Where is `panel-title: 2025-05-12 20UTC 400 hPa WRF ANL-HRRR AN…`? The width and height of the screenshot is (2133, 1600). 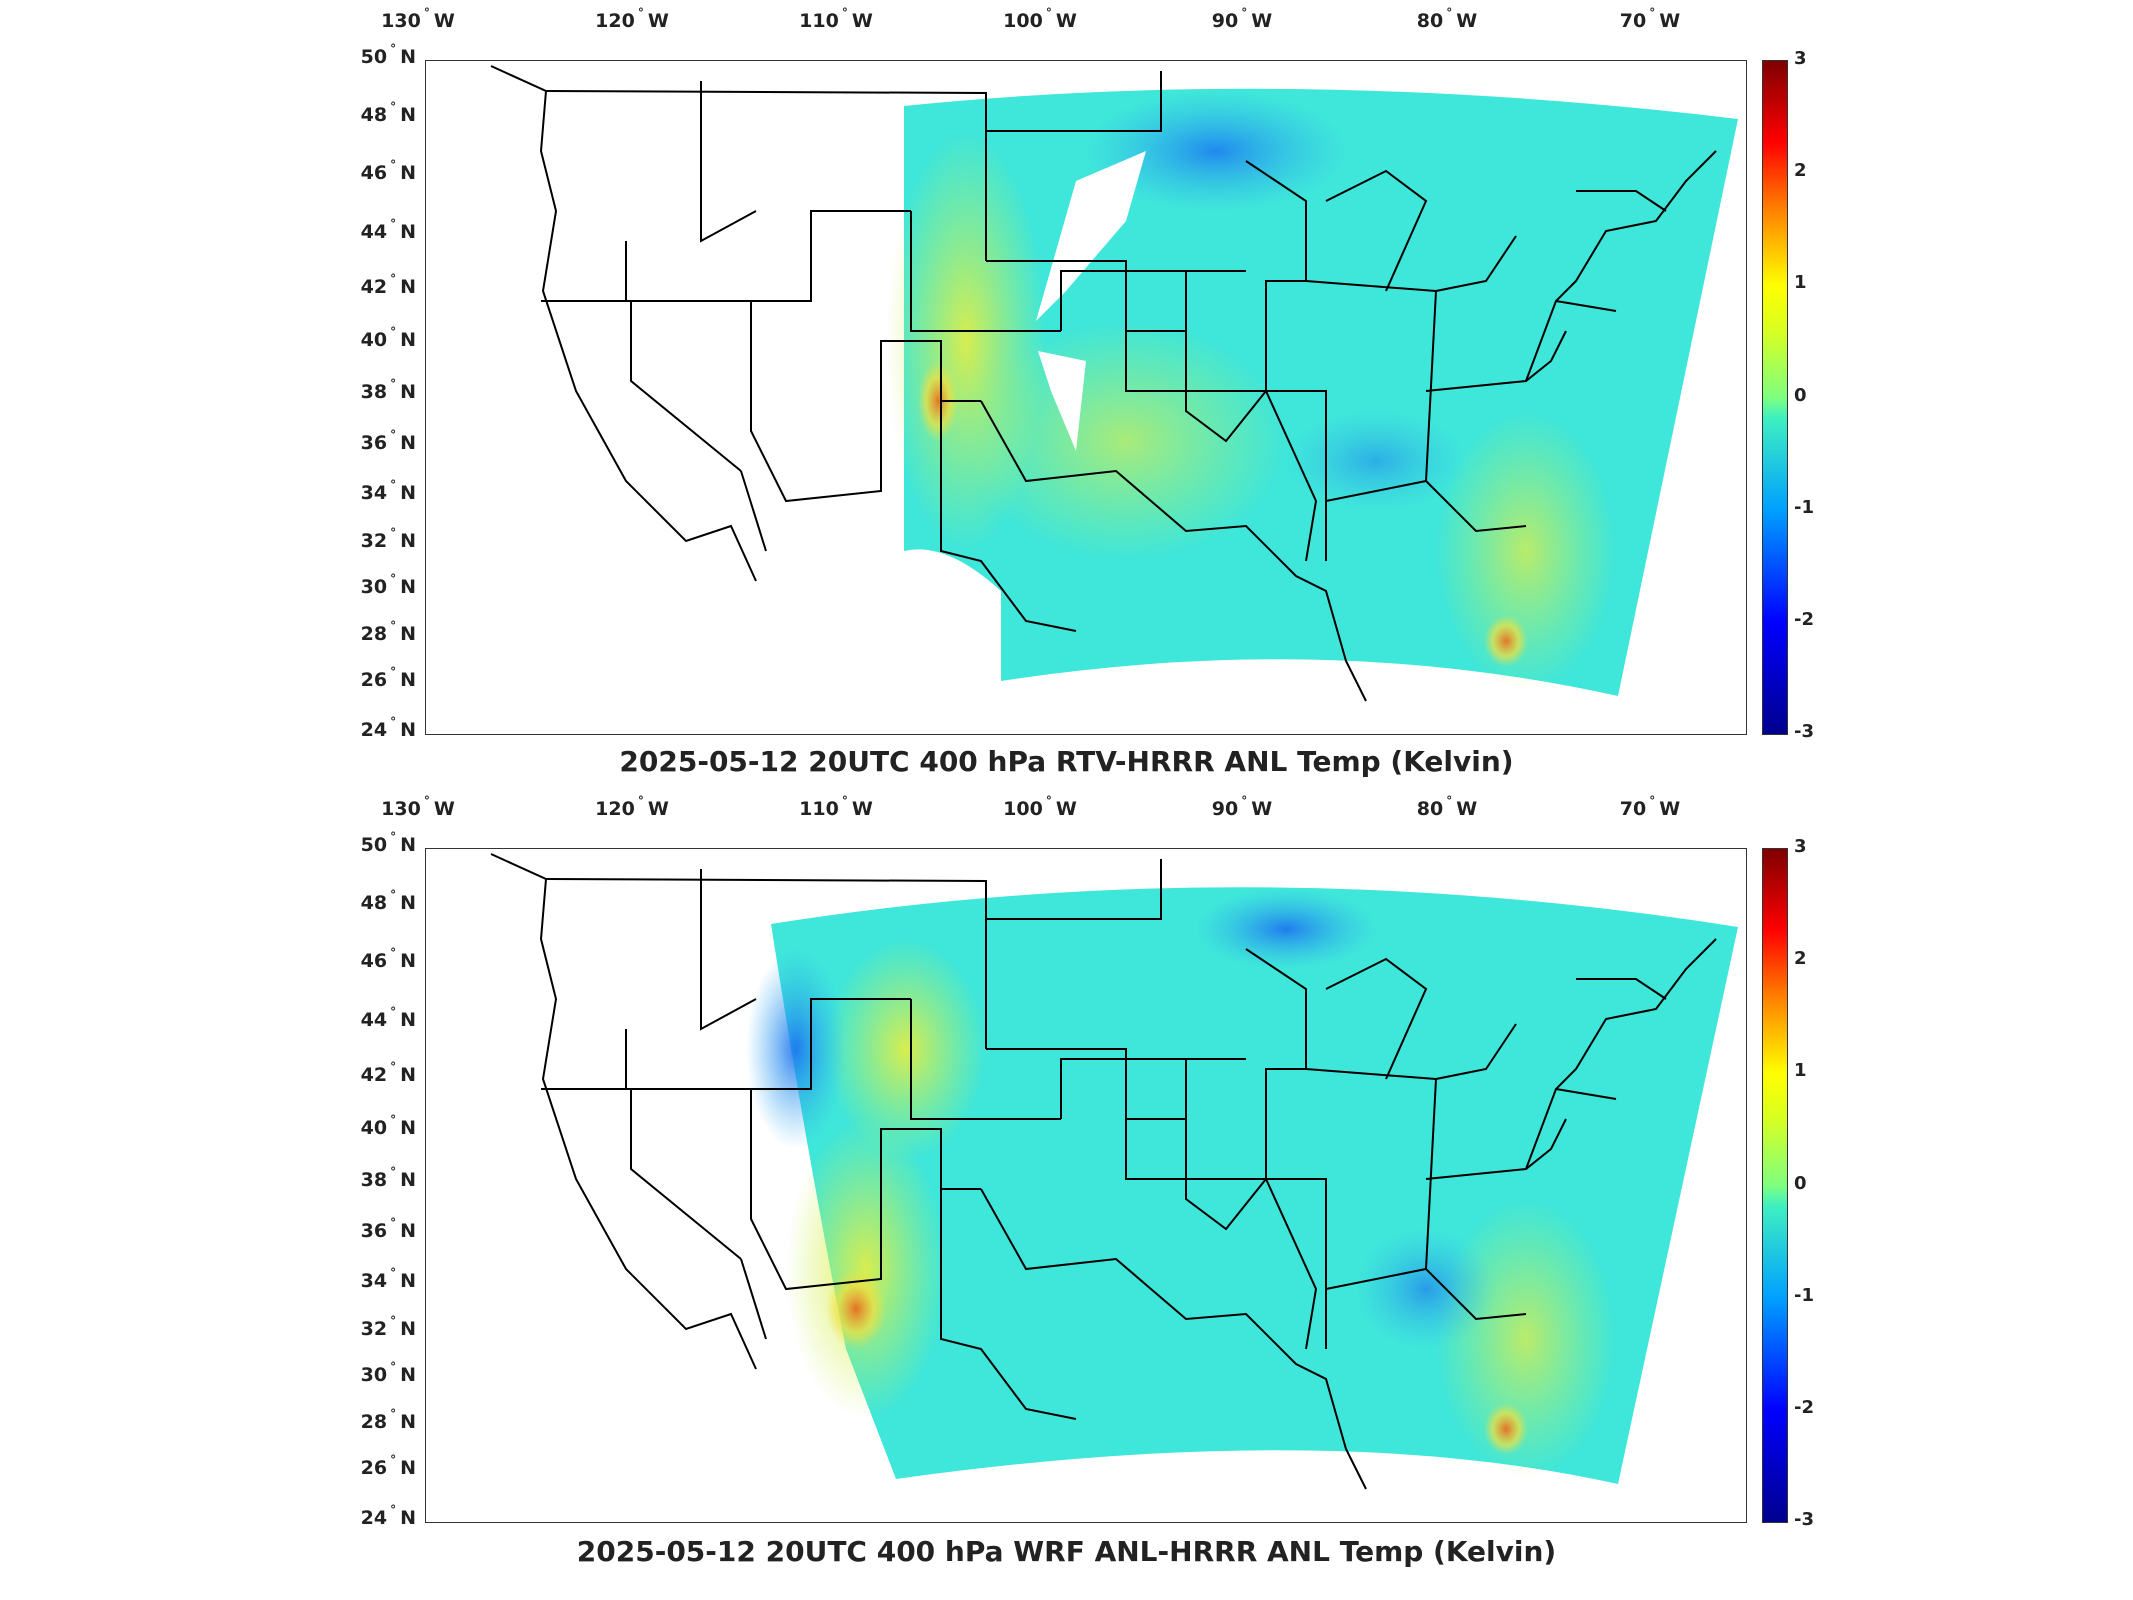
panel-title: 2025-05-12 20UTC 400 hPa WRF ANL-HRRR AN… is located at coordinates (1066, 1551).